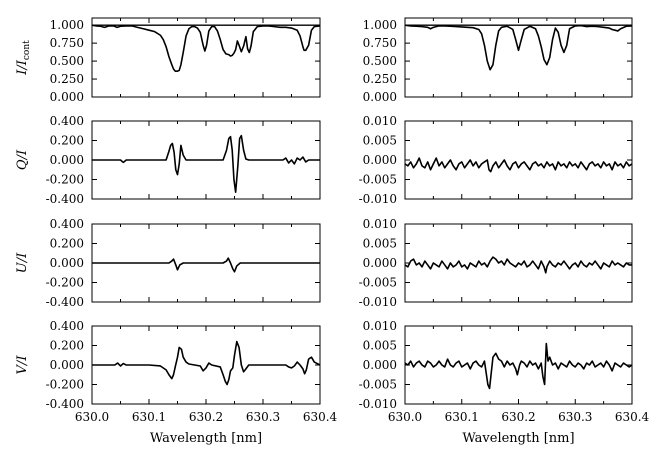  I want to click on panel-left-2: 0.400 0.200 0.000 -0.200 -0.400 U/I, so click(168, 263).